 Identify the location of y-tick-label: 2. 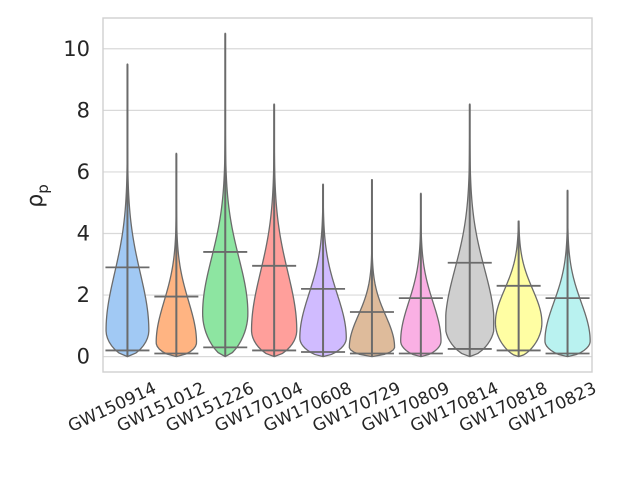
(83, 295).